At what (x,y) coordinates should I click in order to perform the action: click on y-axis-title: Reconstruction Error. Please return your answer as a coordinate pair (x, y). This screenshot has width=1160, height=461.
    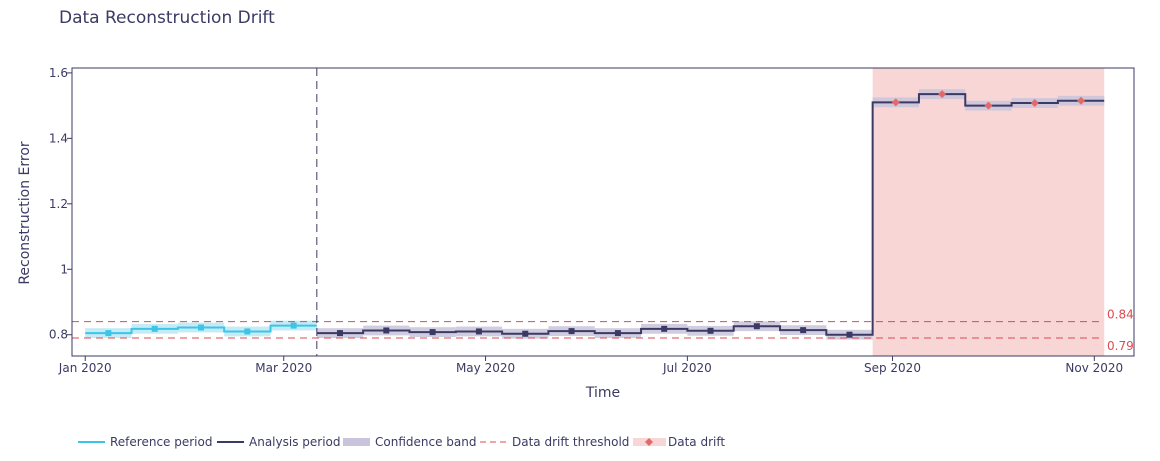
    Looking at the image, I should click on (25, 213).